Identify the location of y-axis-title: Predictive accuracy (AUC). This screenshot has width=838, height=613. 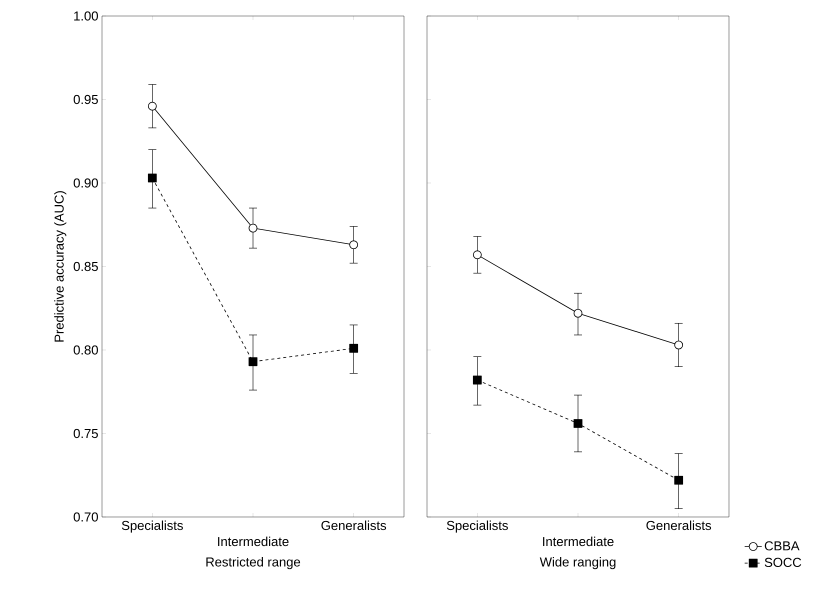
(60, 266).